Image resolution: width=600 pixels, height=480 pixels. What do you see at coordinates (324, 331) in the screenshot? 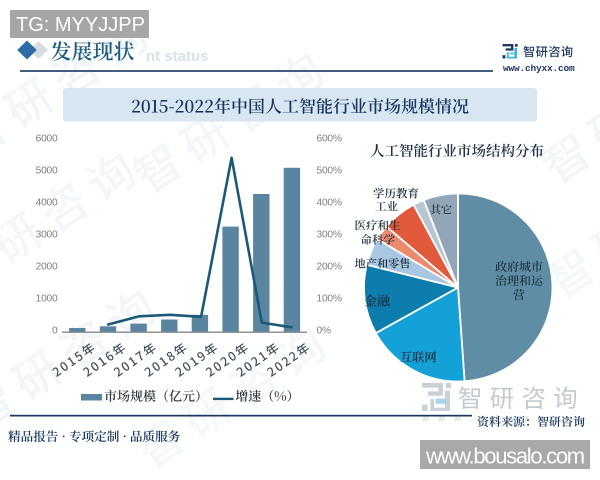
I see `svg-text: 0%` at bounding box center [324, 331].